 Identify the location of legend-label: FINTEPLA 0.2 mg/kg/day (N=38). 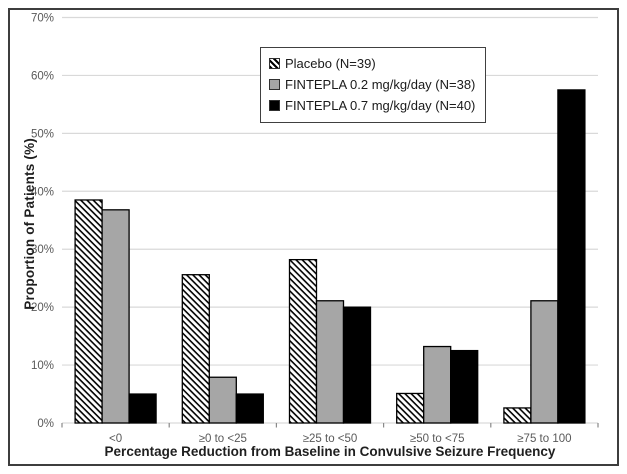
(380, 84).